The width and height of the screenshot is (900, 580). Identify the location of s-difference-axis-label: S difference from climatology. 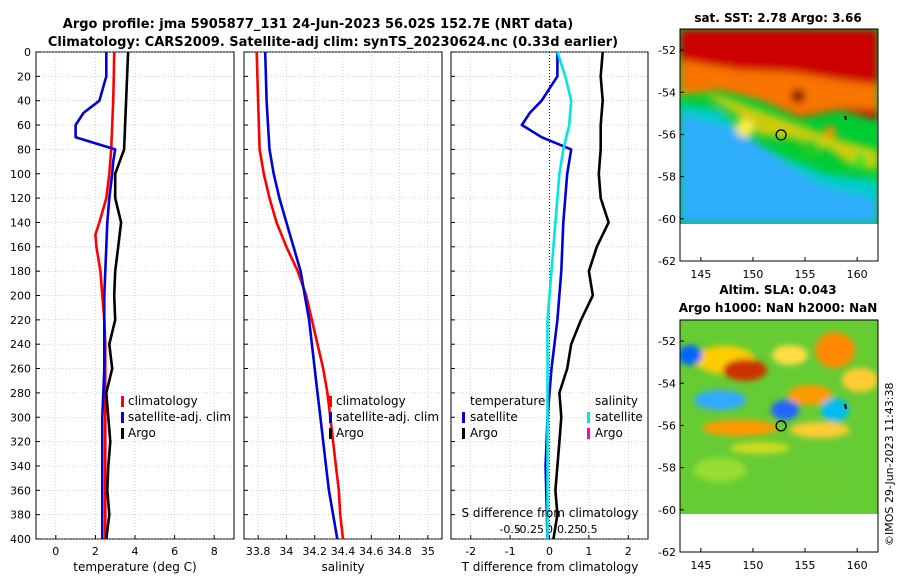
(550, 513).